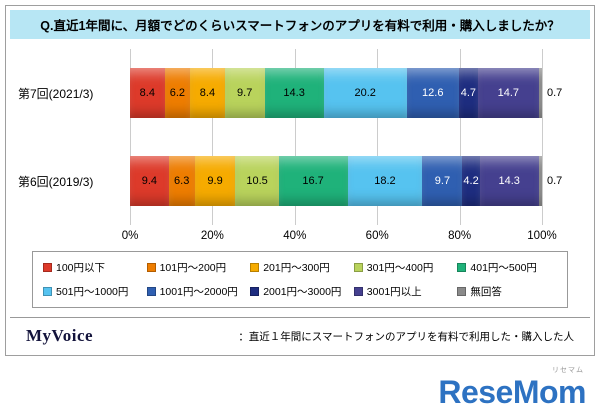 Image resolution: width=600 pixels, height=416 pixels. I want to click on bar-segment: 20.2, so click(365, 93).